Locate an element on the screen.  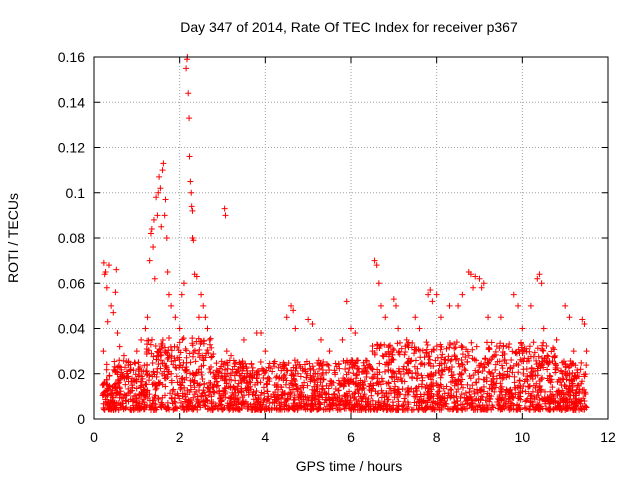
y-tick-label: 0.14 is located at coordinates (71, 102).